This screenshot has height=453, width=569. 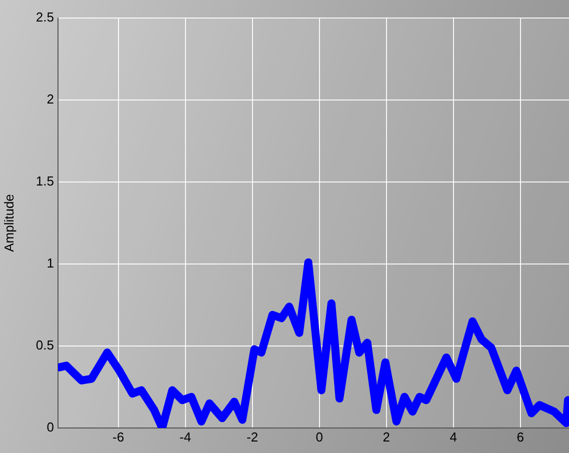 I want to click on x-tick-label: -6, so click(x=118, y=436).